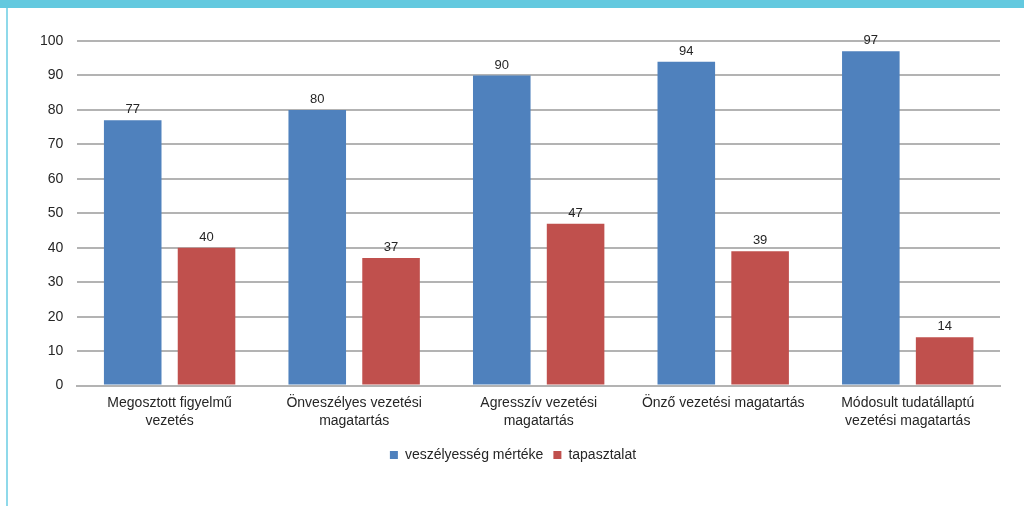 The image size is (1024, 506). What do you see at coordinates (132, 109) in the screenshot?
I see `data-label: 77` at bounding box center [132, 109].